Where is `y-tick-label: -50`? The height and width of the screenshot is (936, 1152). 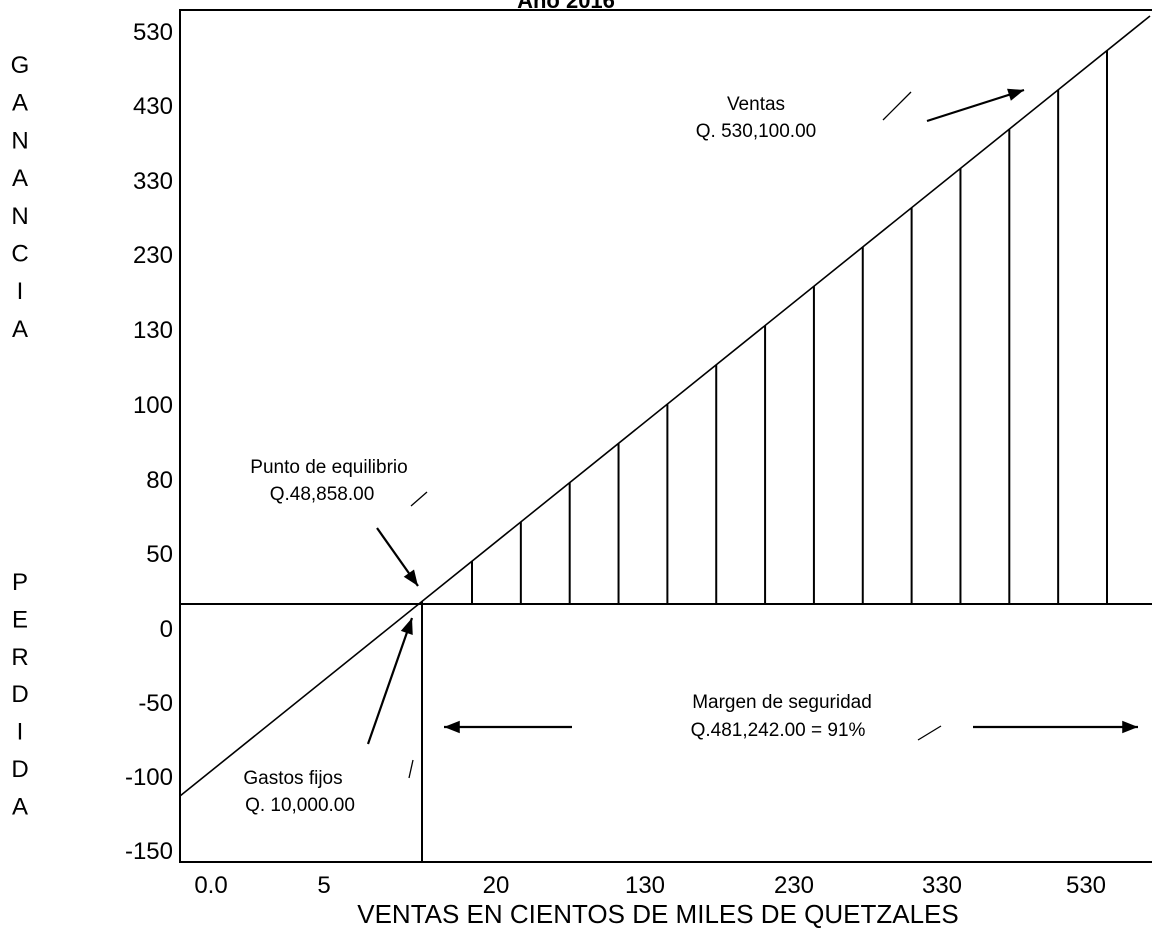 y-tick-label: -50 is located at coordinates (155, 703).